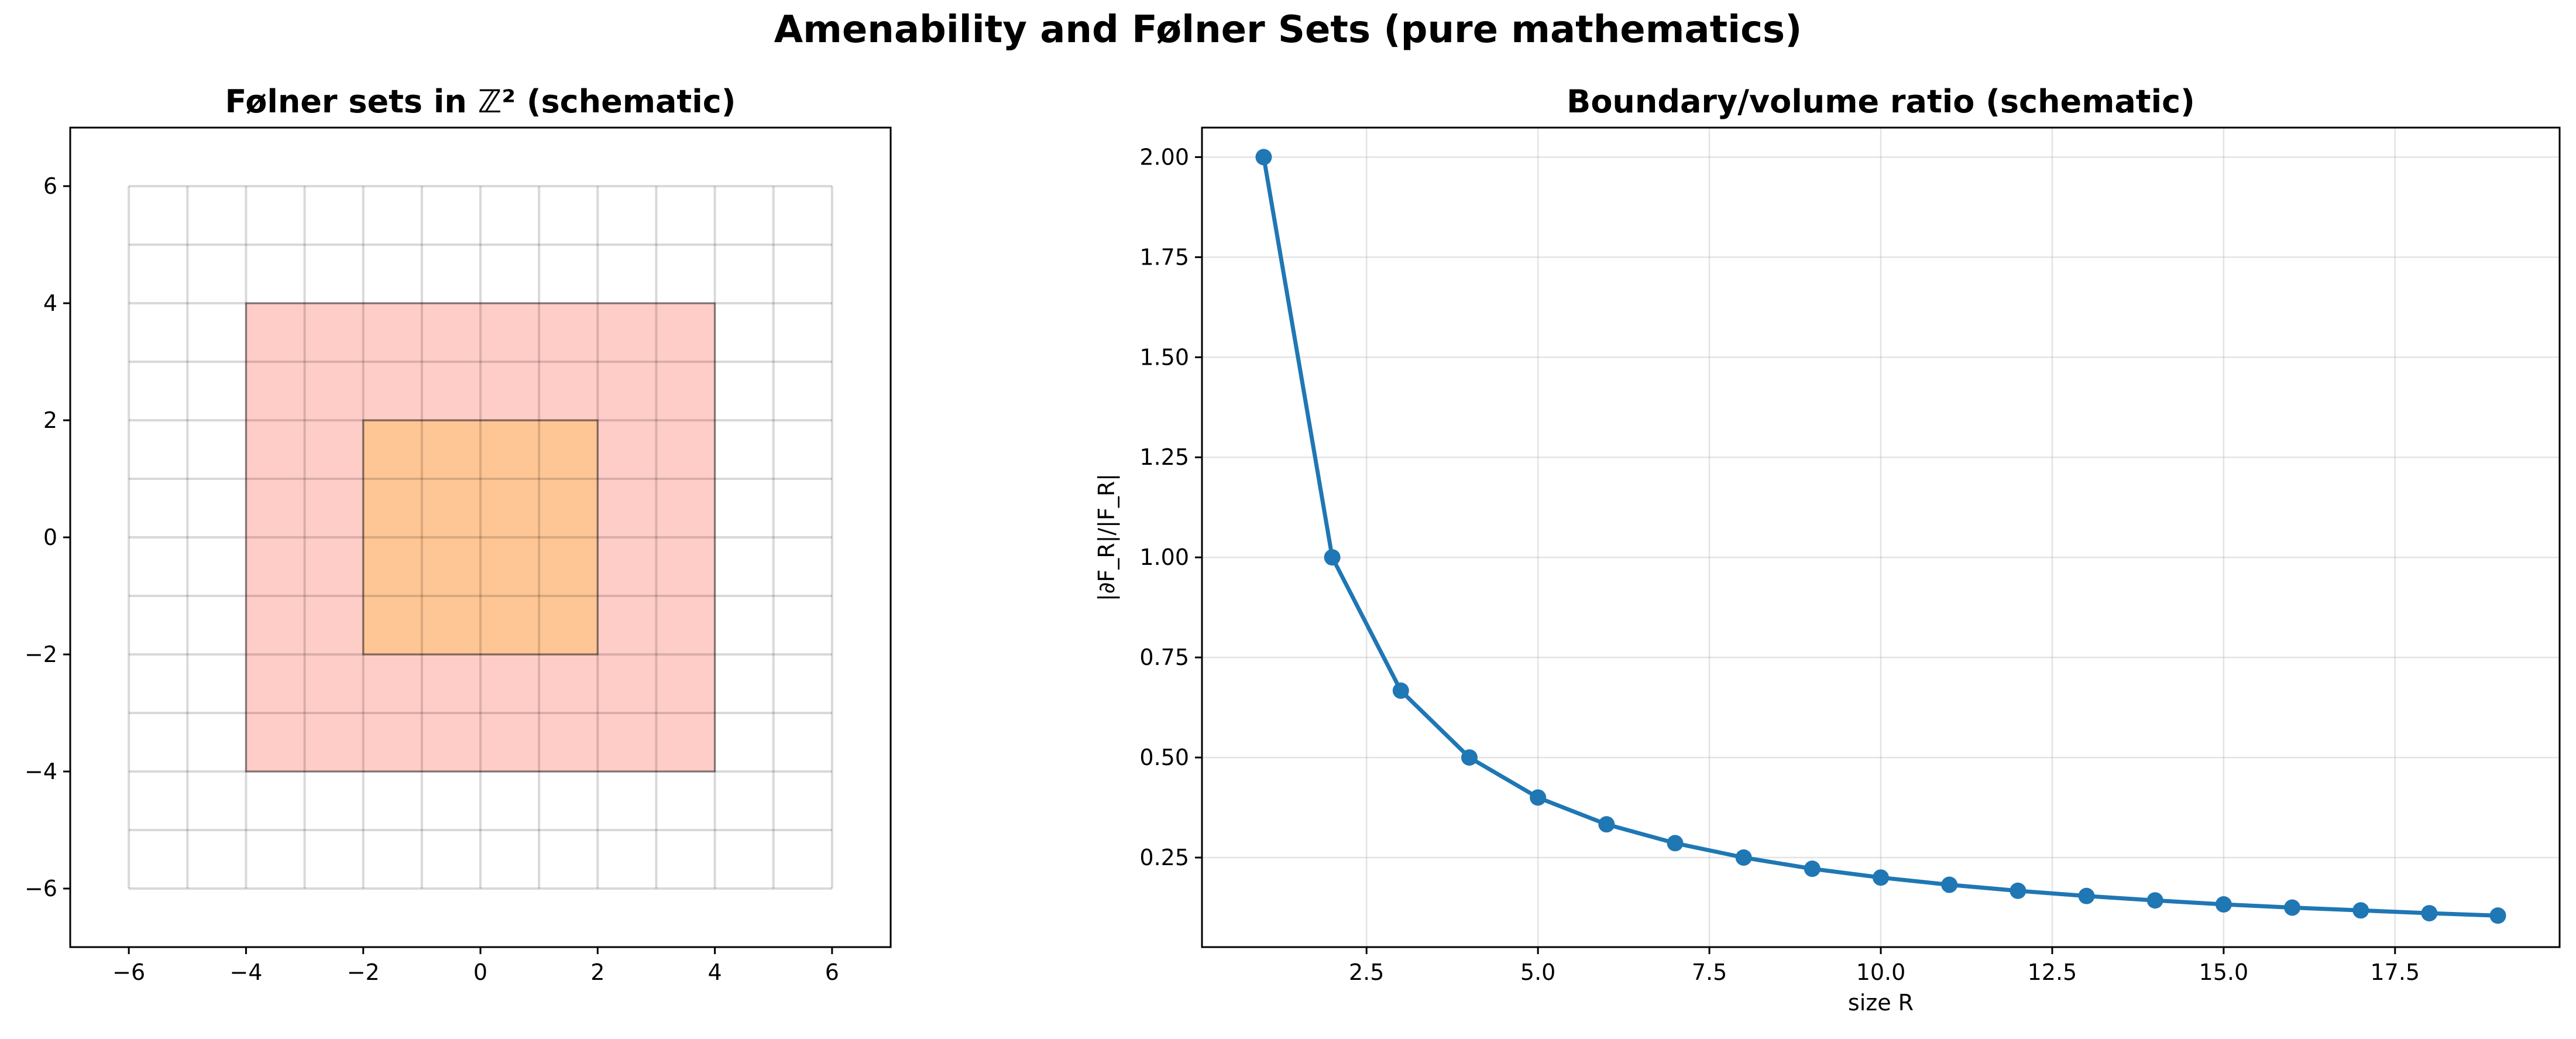  What do you see at coordinates (1538, 972) in the screenshot?
I see `x-tick-label: 5.0` at bounding box center [1538, 972].